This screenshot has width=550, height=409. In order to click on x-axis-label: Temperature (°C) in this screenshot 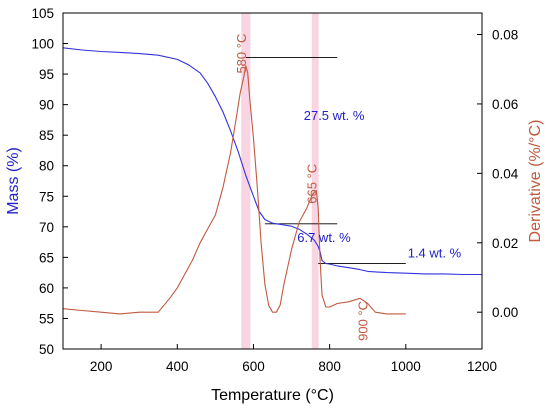, I will do `click(272, 395)`.